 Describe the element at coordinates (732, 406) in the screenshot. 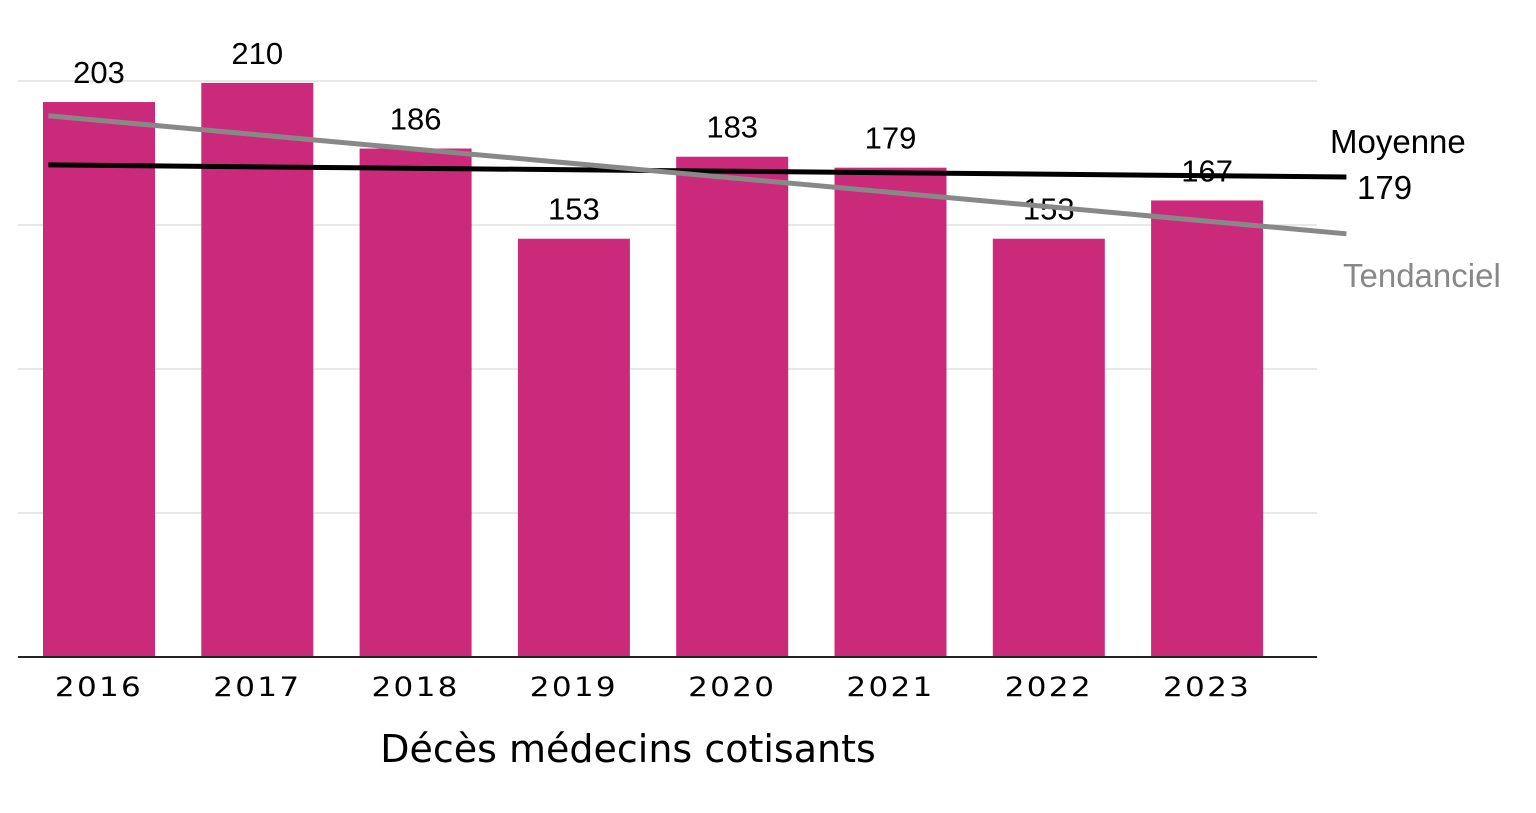

I see `bar-2020` at that location.